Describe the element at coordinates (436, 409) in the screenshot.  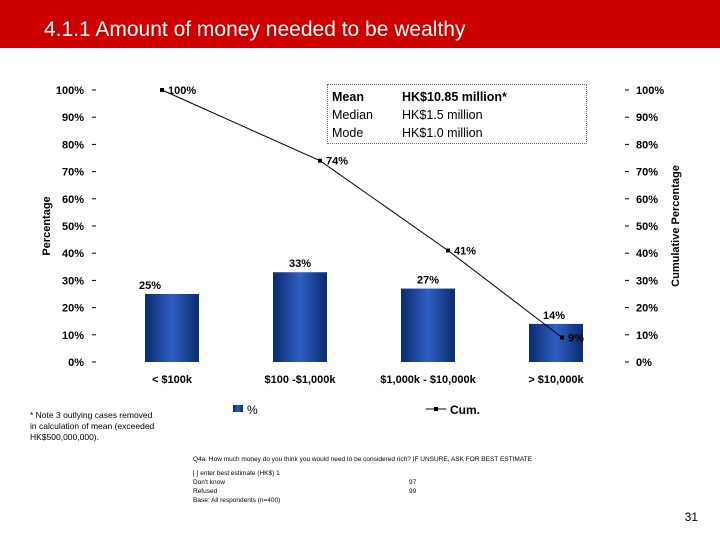
I see `legend-line-marker` at that location.